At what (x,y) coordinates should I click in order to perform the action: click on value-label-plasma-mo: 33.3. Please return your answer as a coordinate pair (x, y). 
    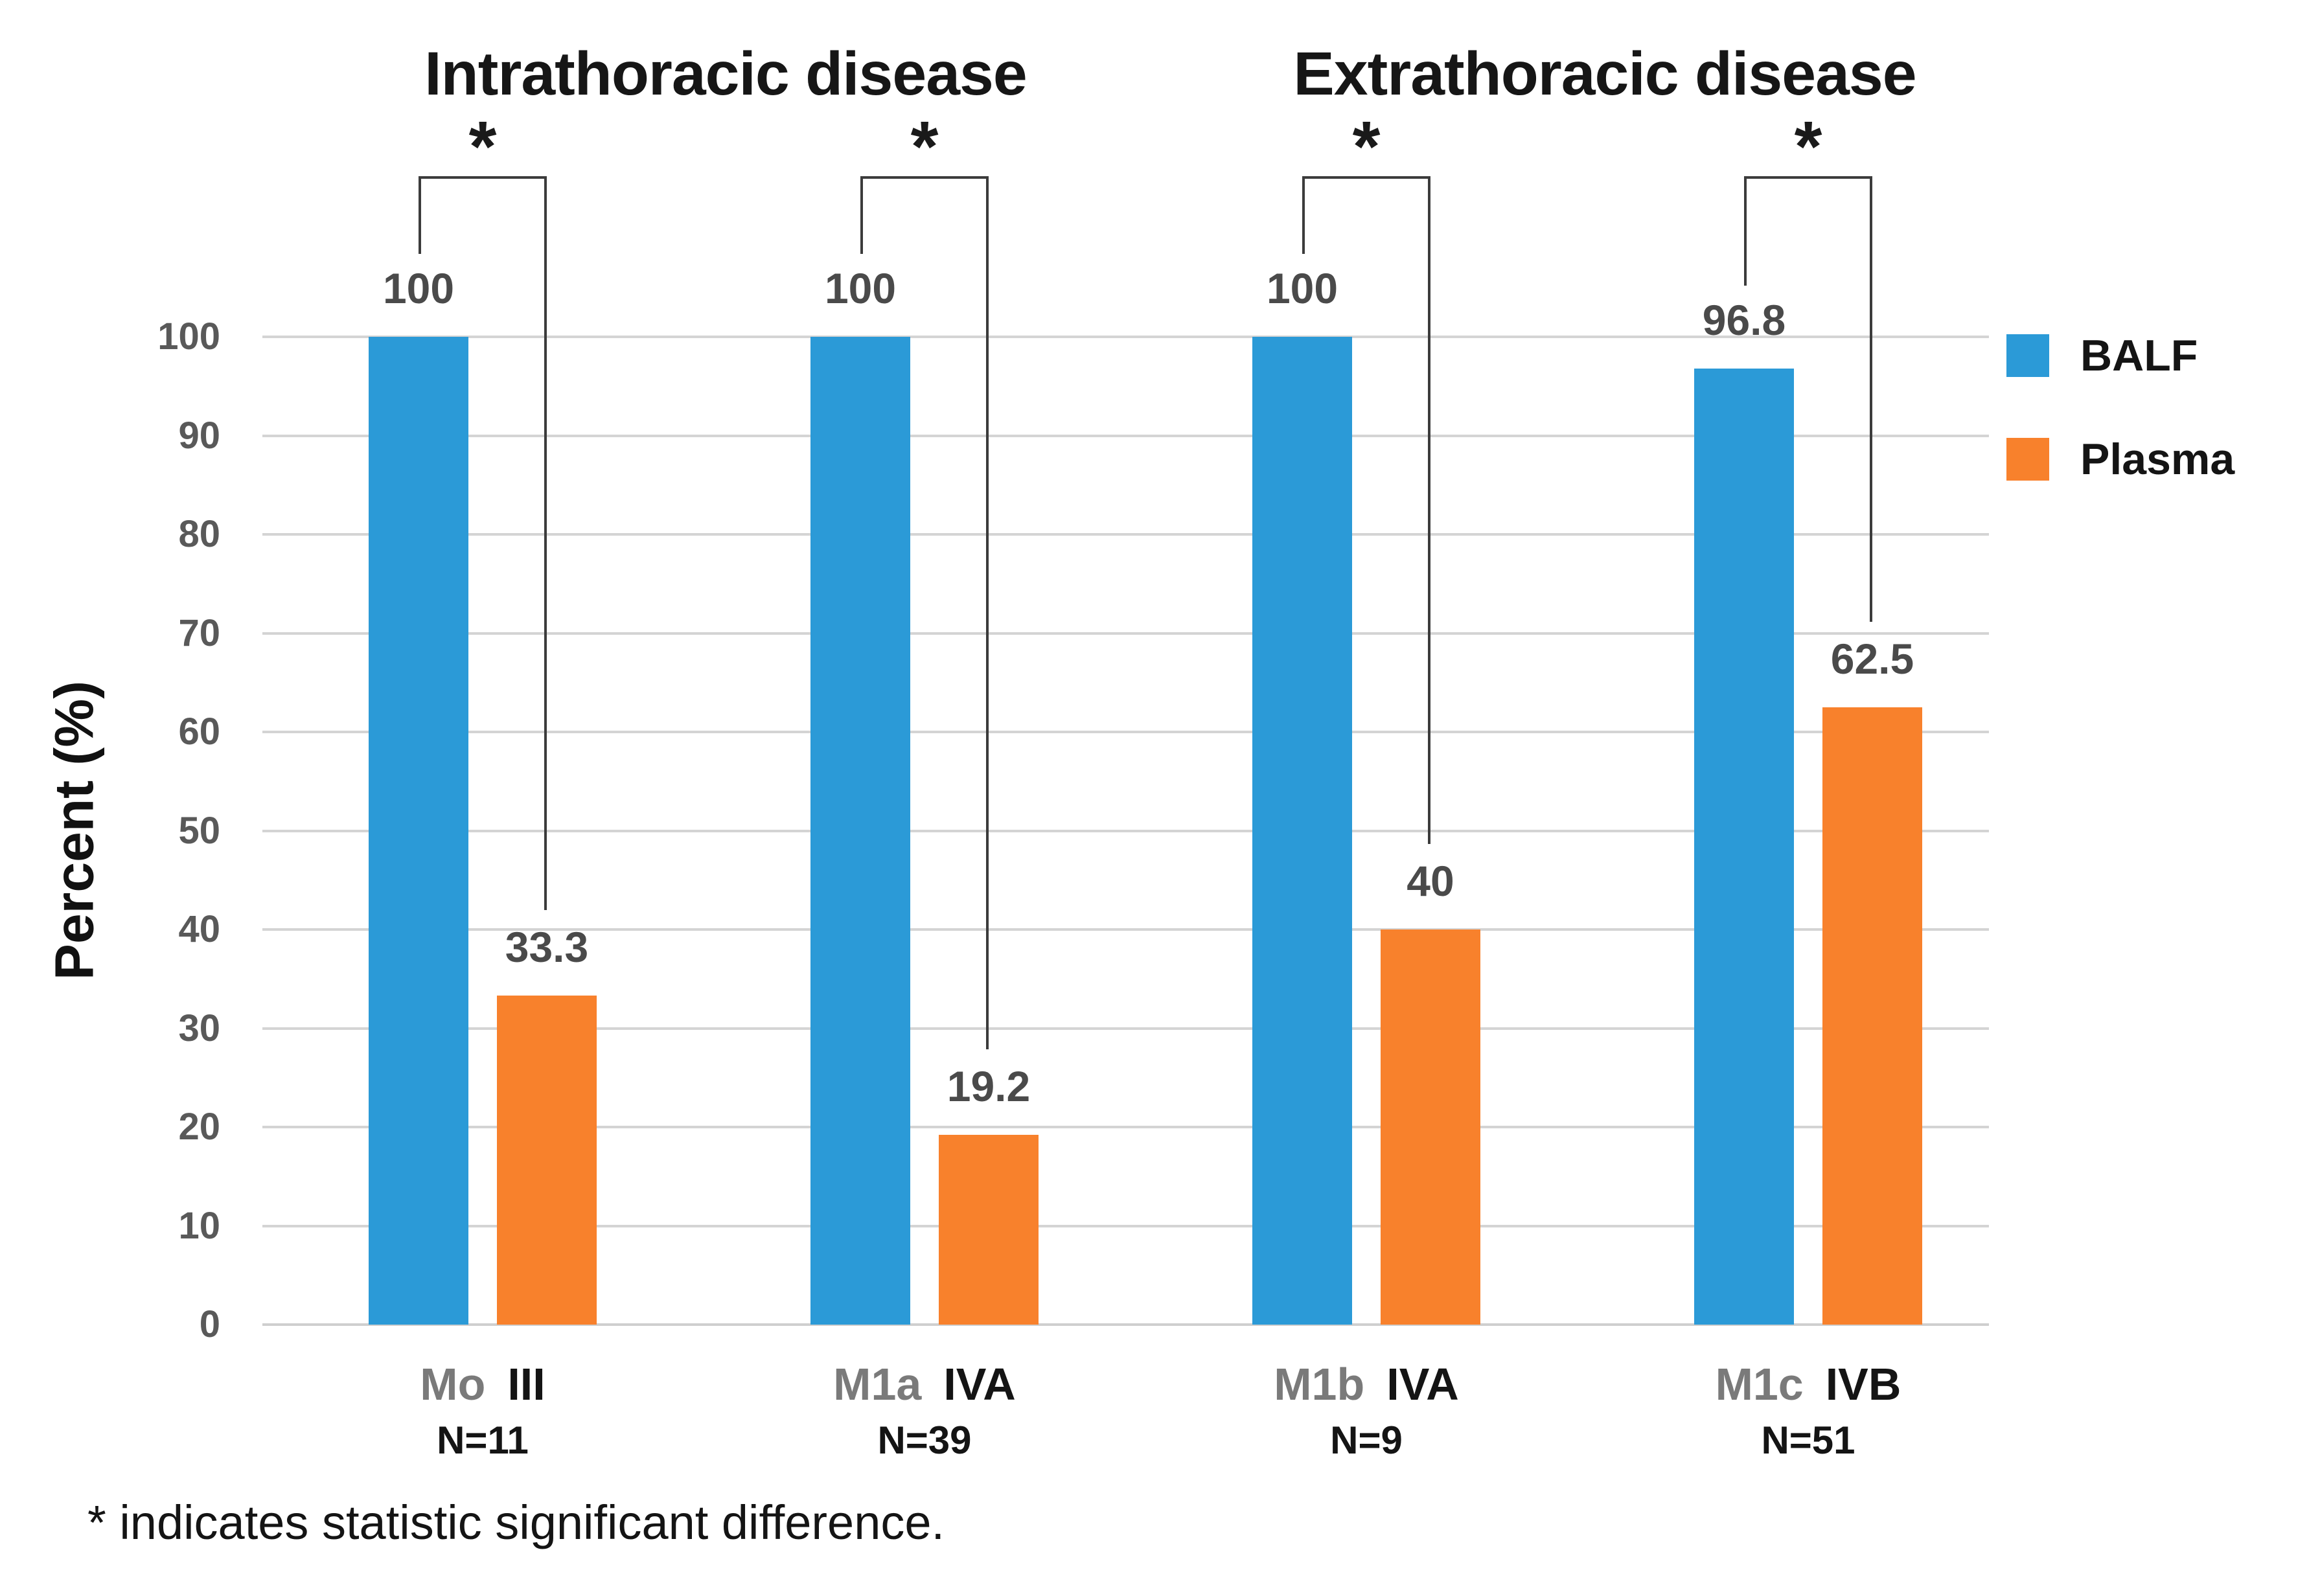
    Looking at the image, I should click on (547, 947).